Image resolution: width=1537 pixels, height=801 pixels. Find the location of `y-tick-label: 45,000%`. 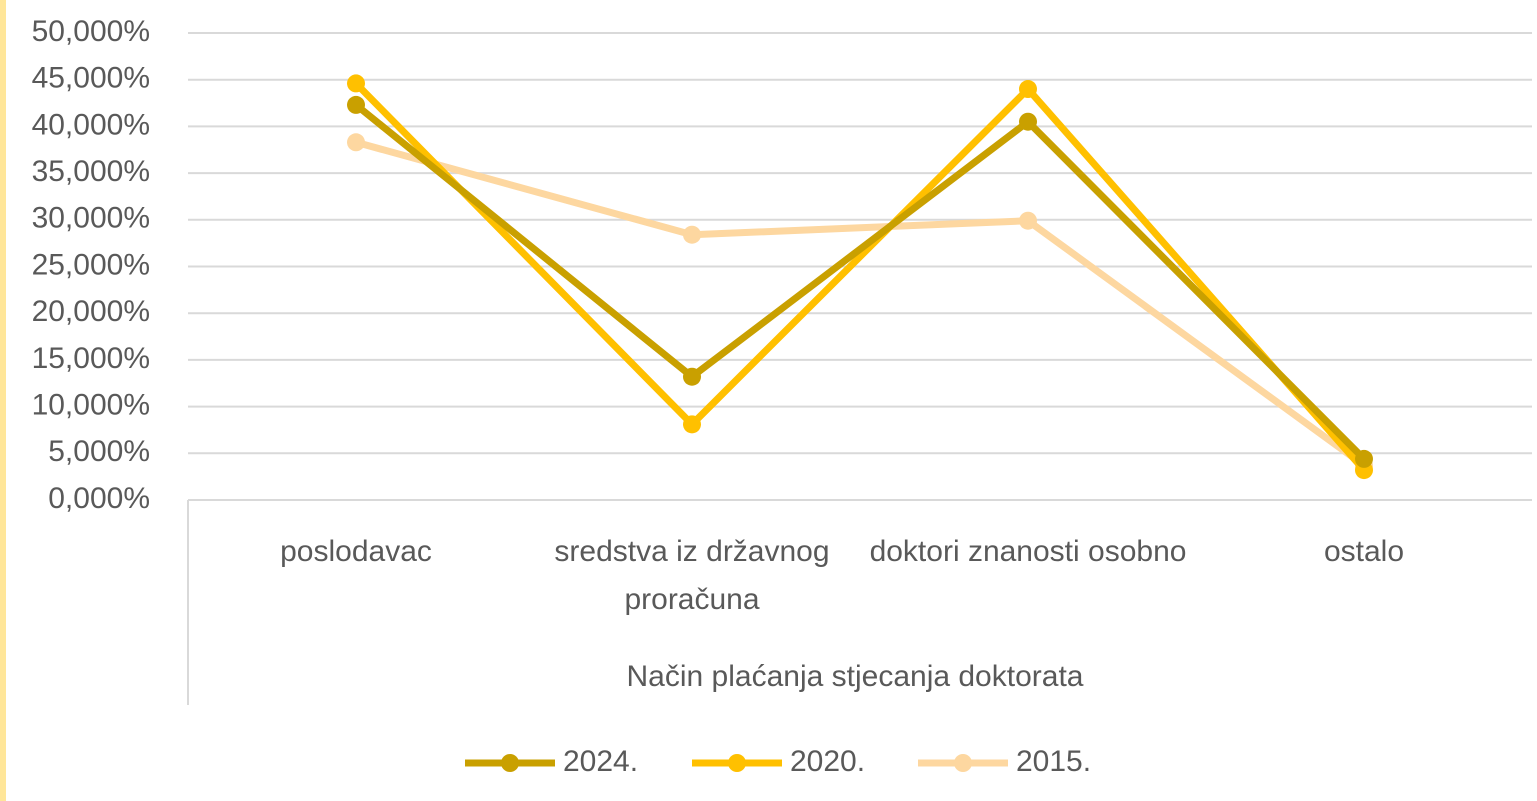

y-tick-label: 45,000% is located at coordinates (91, 78).